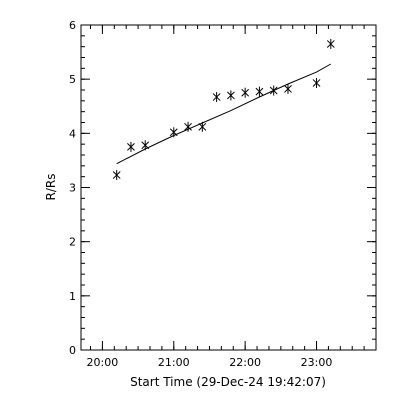  I want to click on y-tick-label: 2, so click(72, 242).